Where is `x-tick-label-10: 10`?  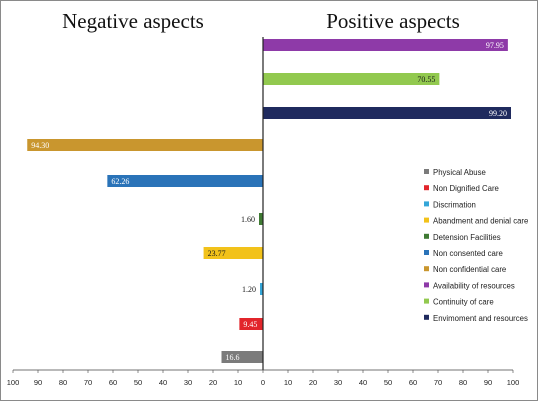 x-tick-label-10: 10 is located at coordinates (238, 382).